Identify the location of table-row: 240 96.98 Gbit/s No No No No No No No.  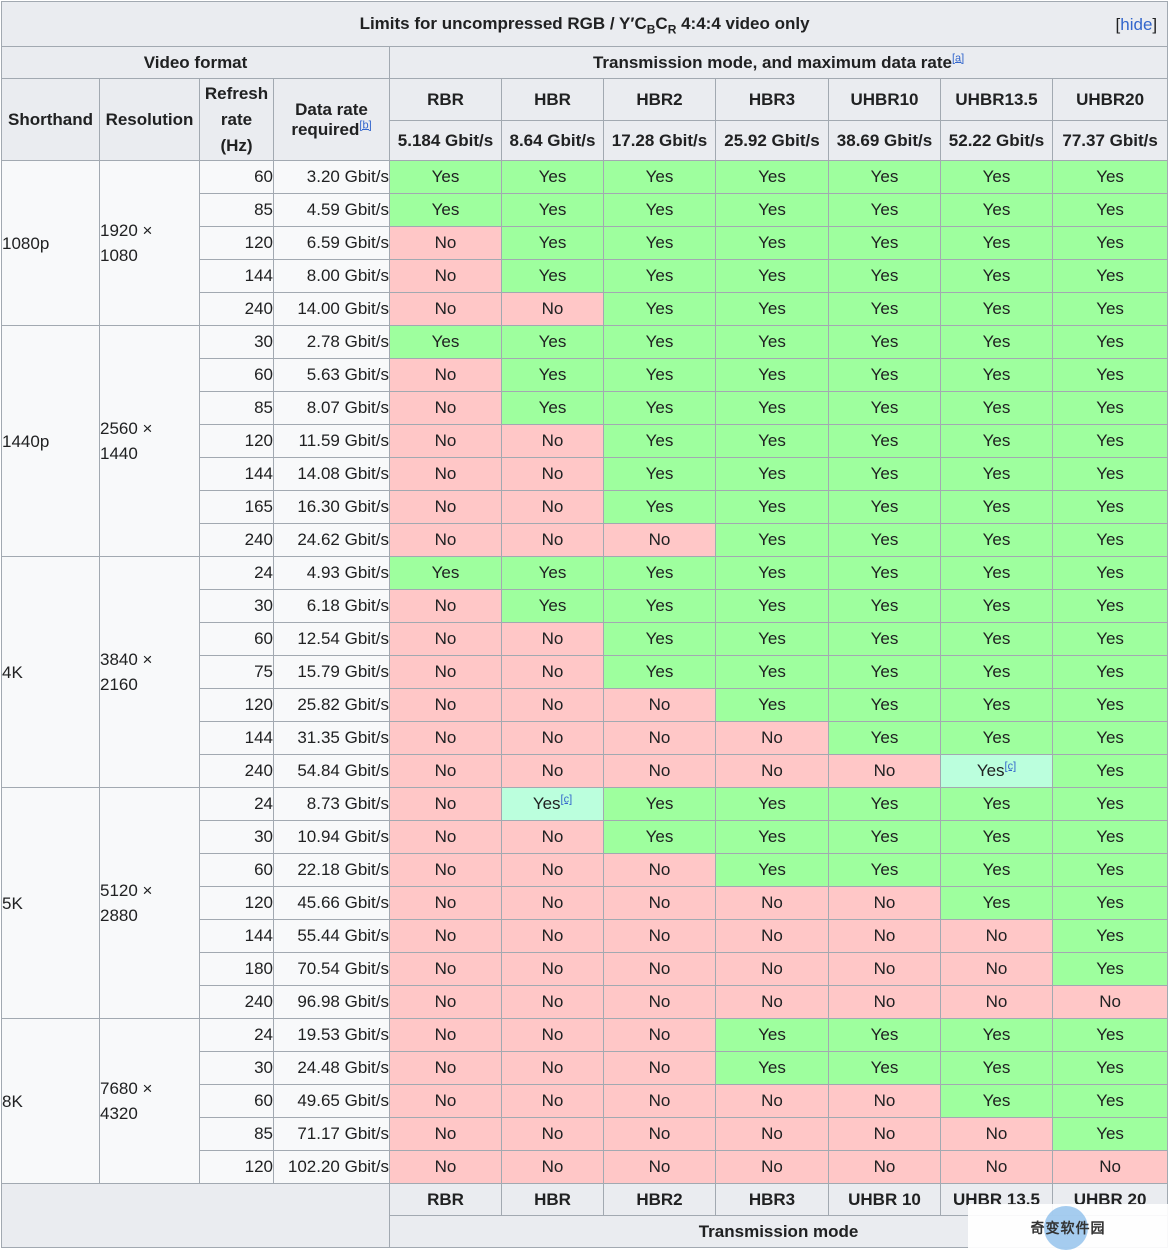
(585, 1002).